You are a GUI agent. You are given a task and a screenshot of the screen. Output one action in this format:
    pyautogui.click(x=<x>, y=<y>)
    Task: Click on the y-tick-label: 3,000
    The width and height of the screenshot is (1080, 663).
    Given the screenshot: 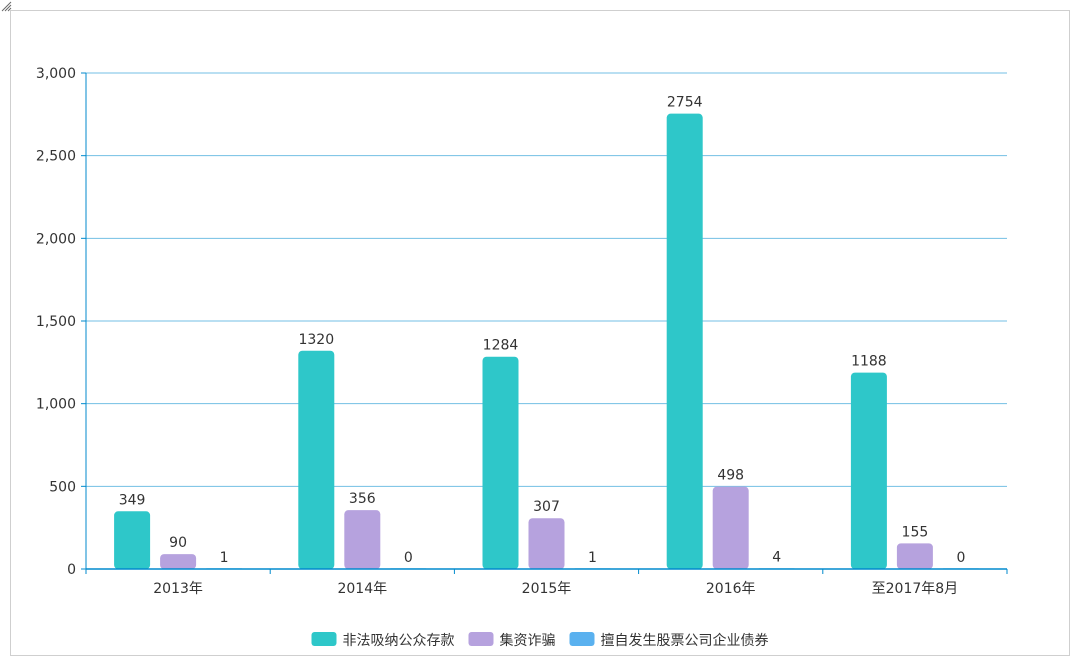 What is the action you would take?
    pyautogui.click(x=56, y=74)
    